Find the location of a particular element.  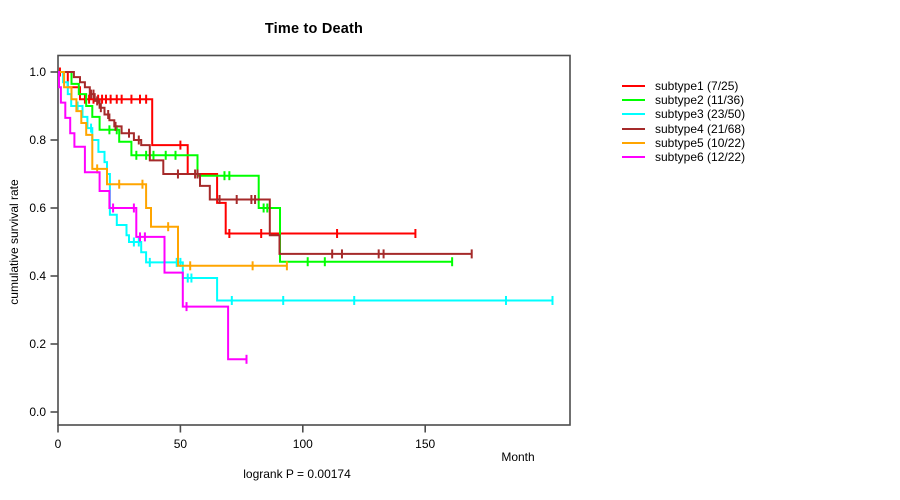

y-tick-label: 1.0 is located at coordinates (37, 72).